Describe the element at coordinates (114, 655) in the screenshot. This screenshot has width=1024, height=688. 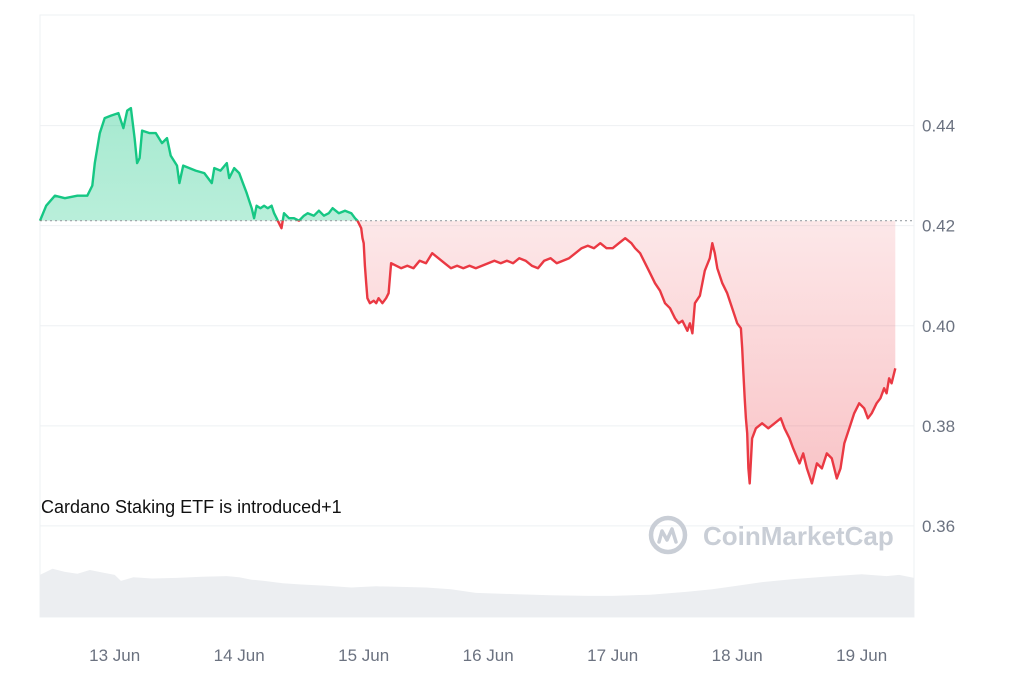
I see `x-tick-label: 13 Jun` at that location.